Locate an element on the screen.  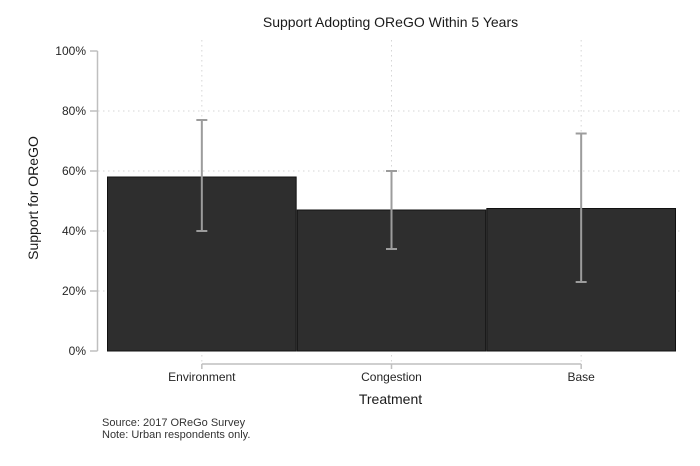
y-tick-label: 100% is located at coordinates (70, 51).